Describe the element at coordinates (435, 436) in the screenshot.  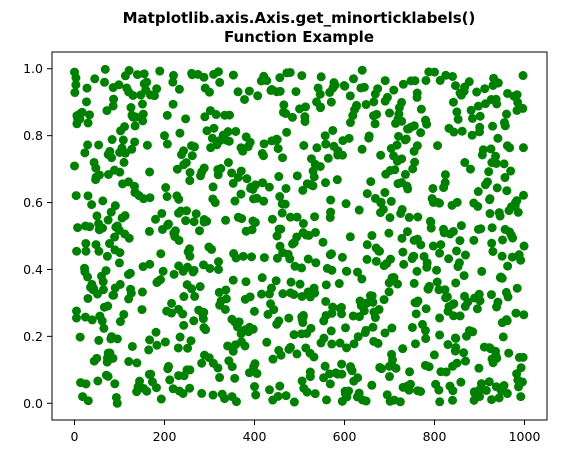
I see `x-tick-label: 800` at that location.